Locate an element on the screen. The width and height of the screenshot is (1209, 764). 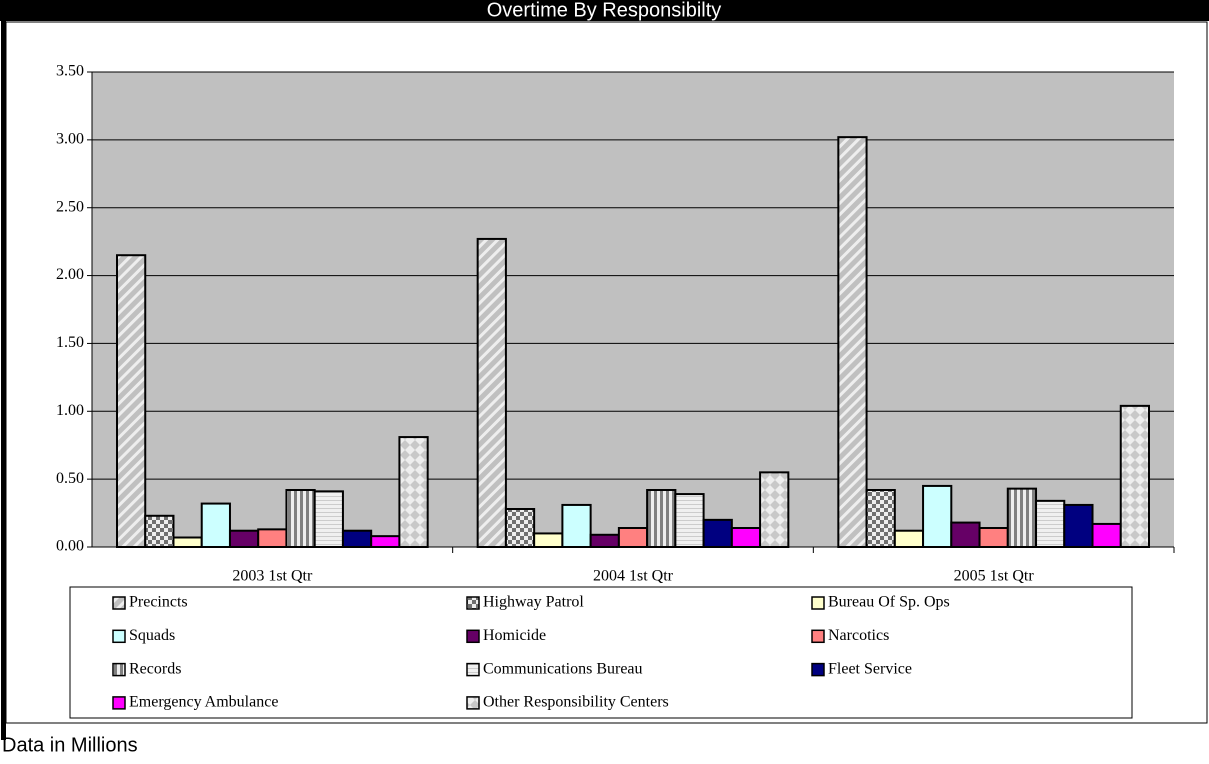
x-tick-label: 2004 1st Qtr is located at coordinates (633, 576).